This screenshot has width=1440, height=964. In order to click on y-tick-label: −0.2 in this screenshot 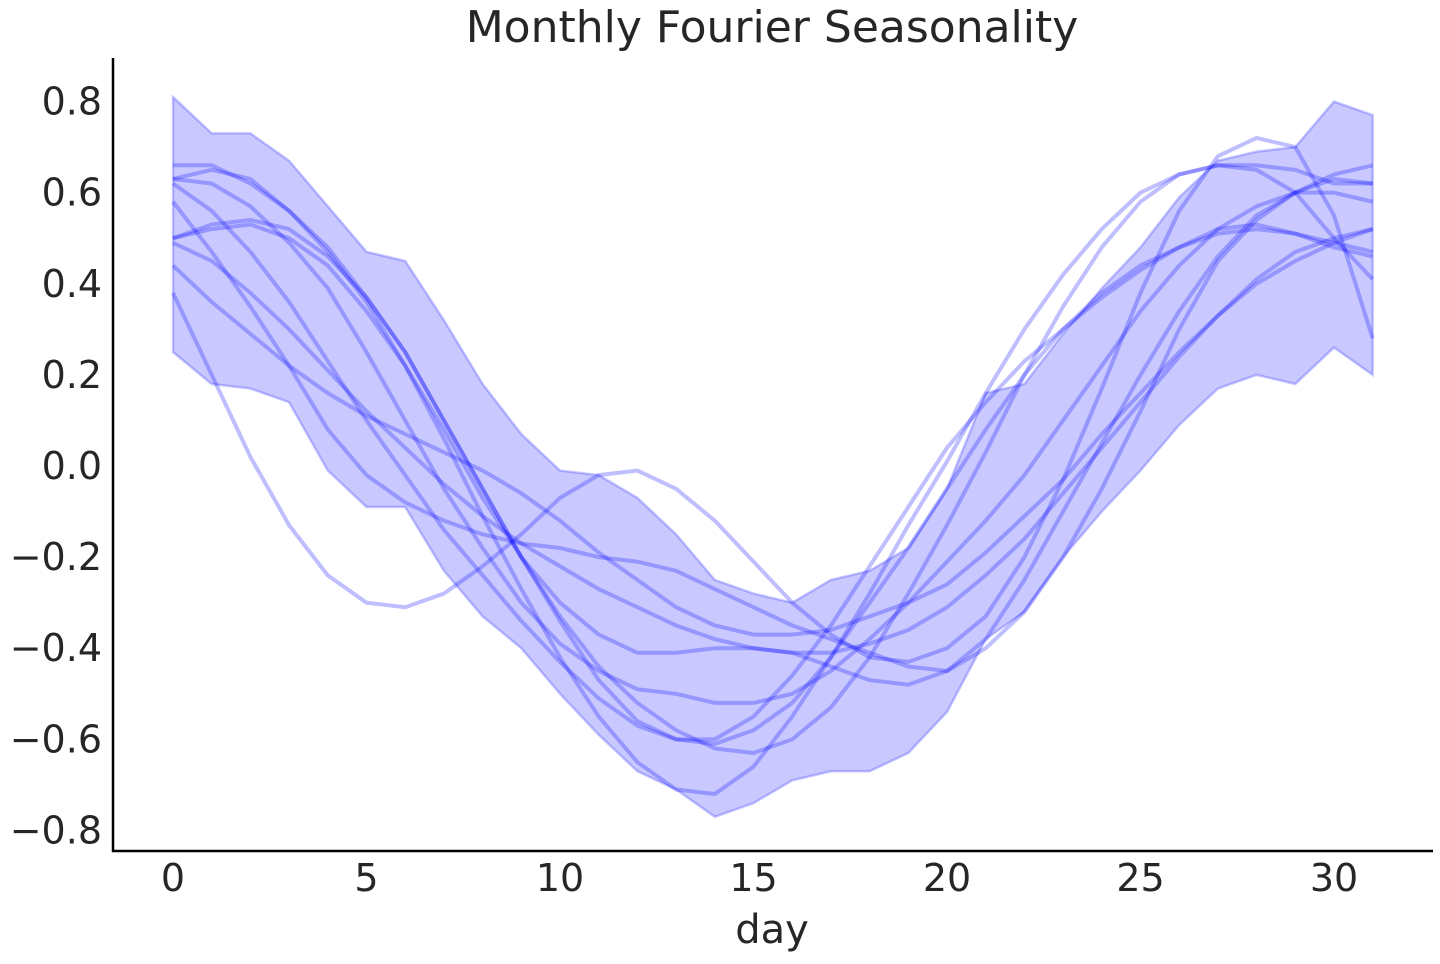, I will do `click(56, 557)`.